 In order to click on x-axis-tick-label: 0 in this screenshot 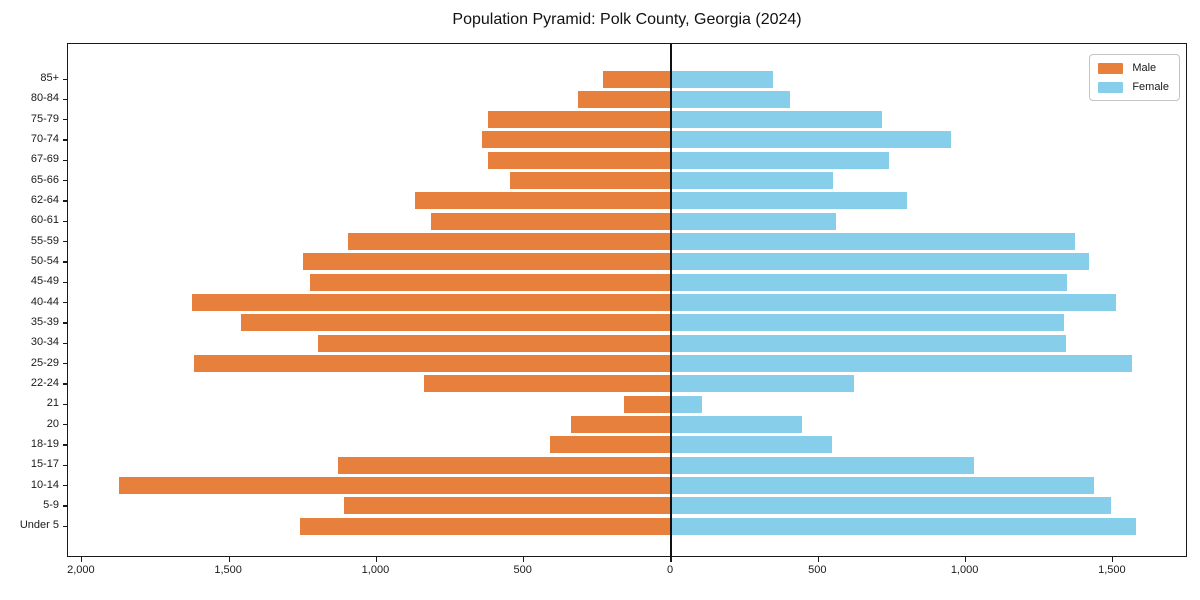, I will do `click(670, 570)`.